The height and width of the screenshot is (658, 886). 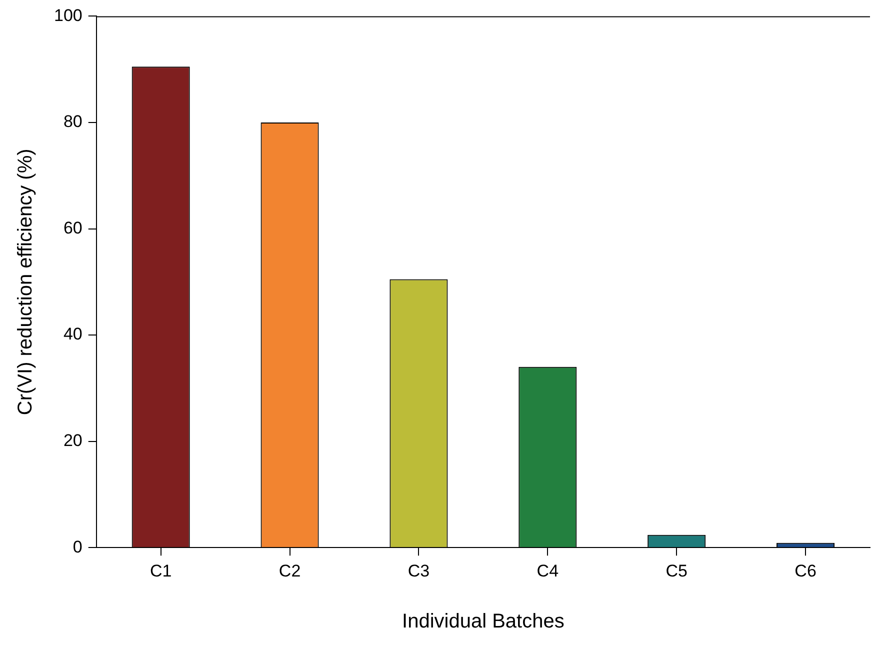 What do you see at coordinates (161, 570) in the screenshot?
I see `x-tick-label: C1` at bounding box center [161, 570].